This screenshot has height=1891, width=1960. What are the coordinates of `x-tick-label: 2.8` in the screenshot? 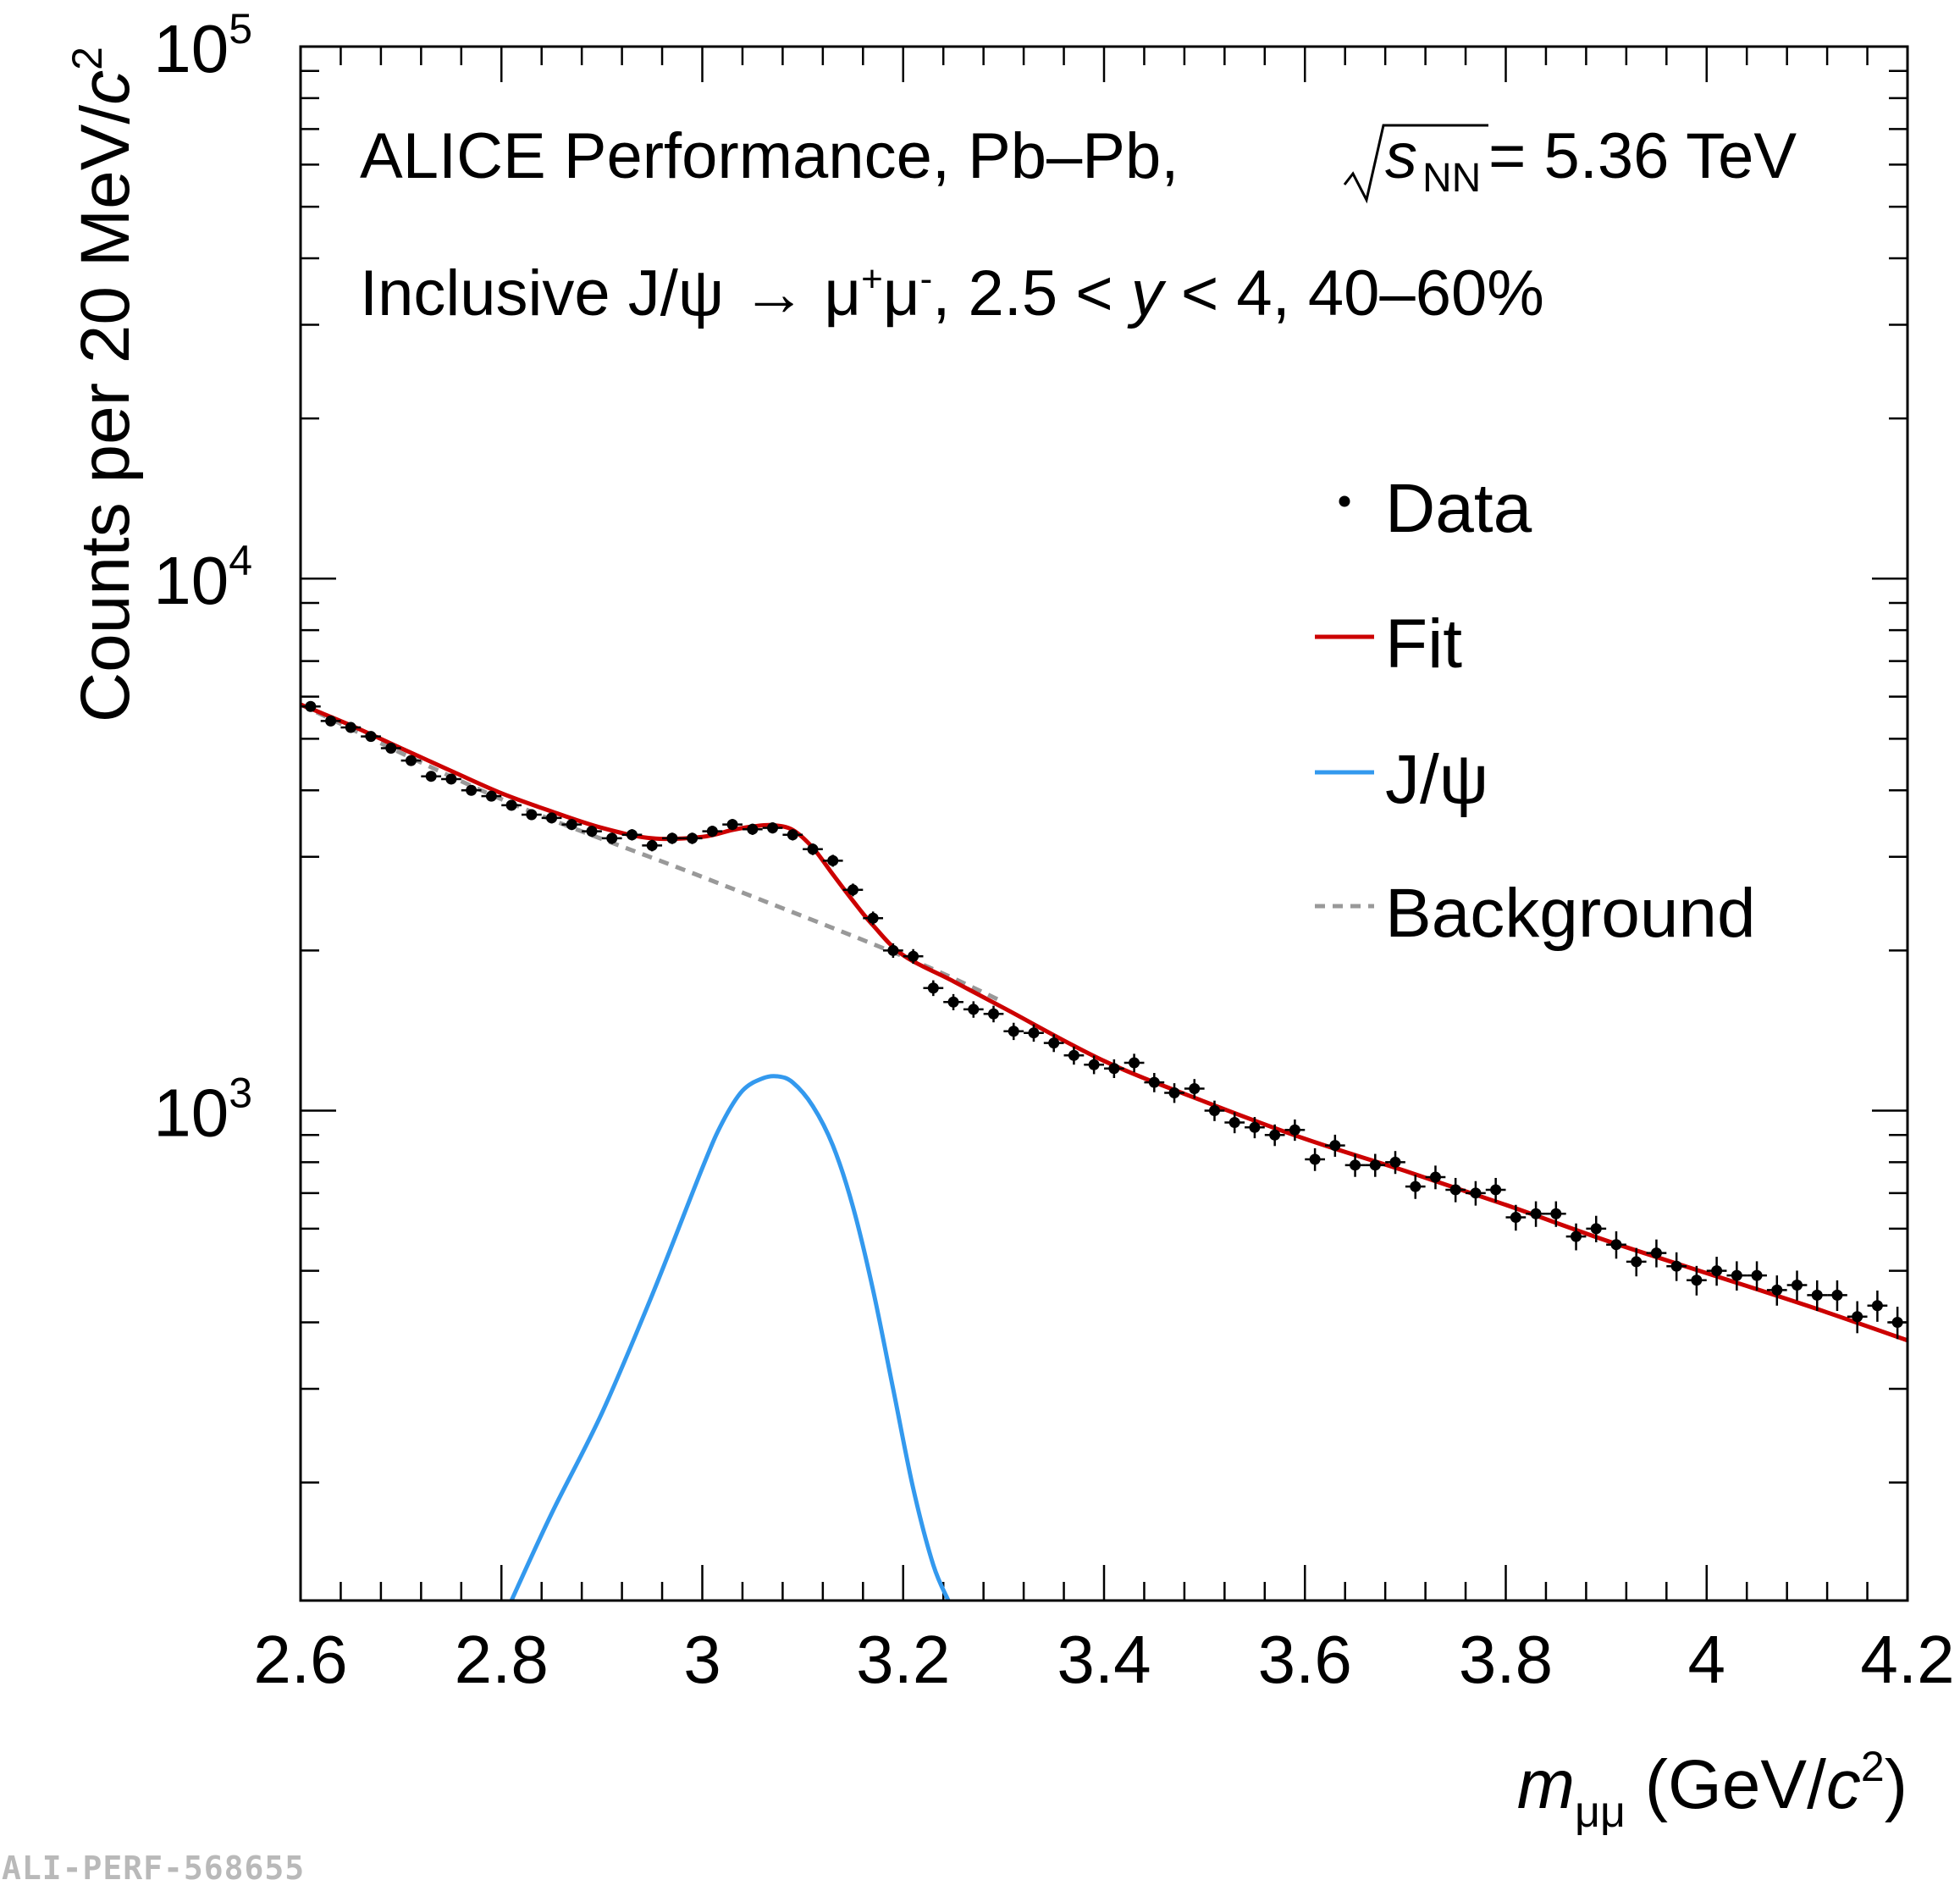 It's located at (502, 1660).